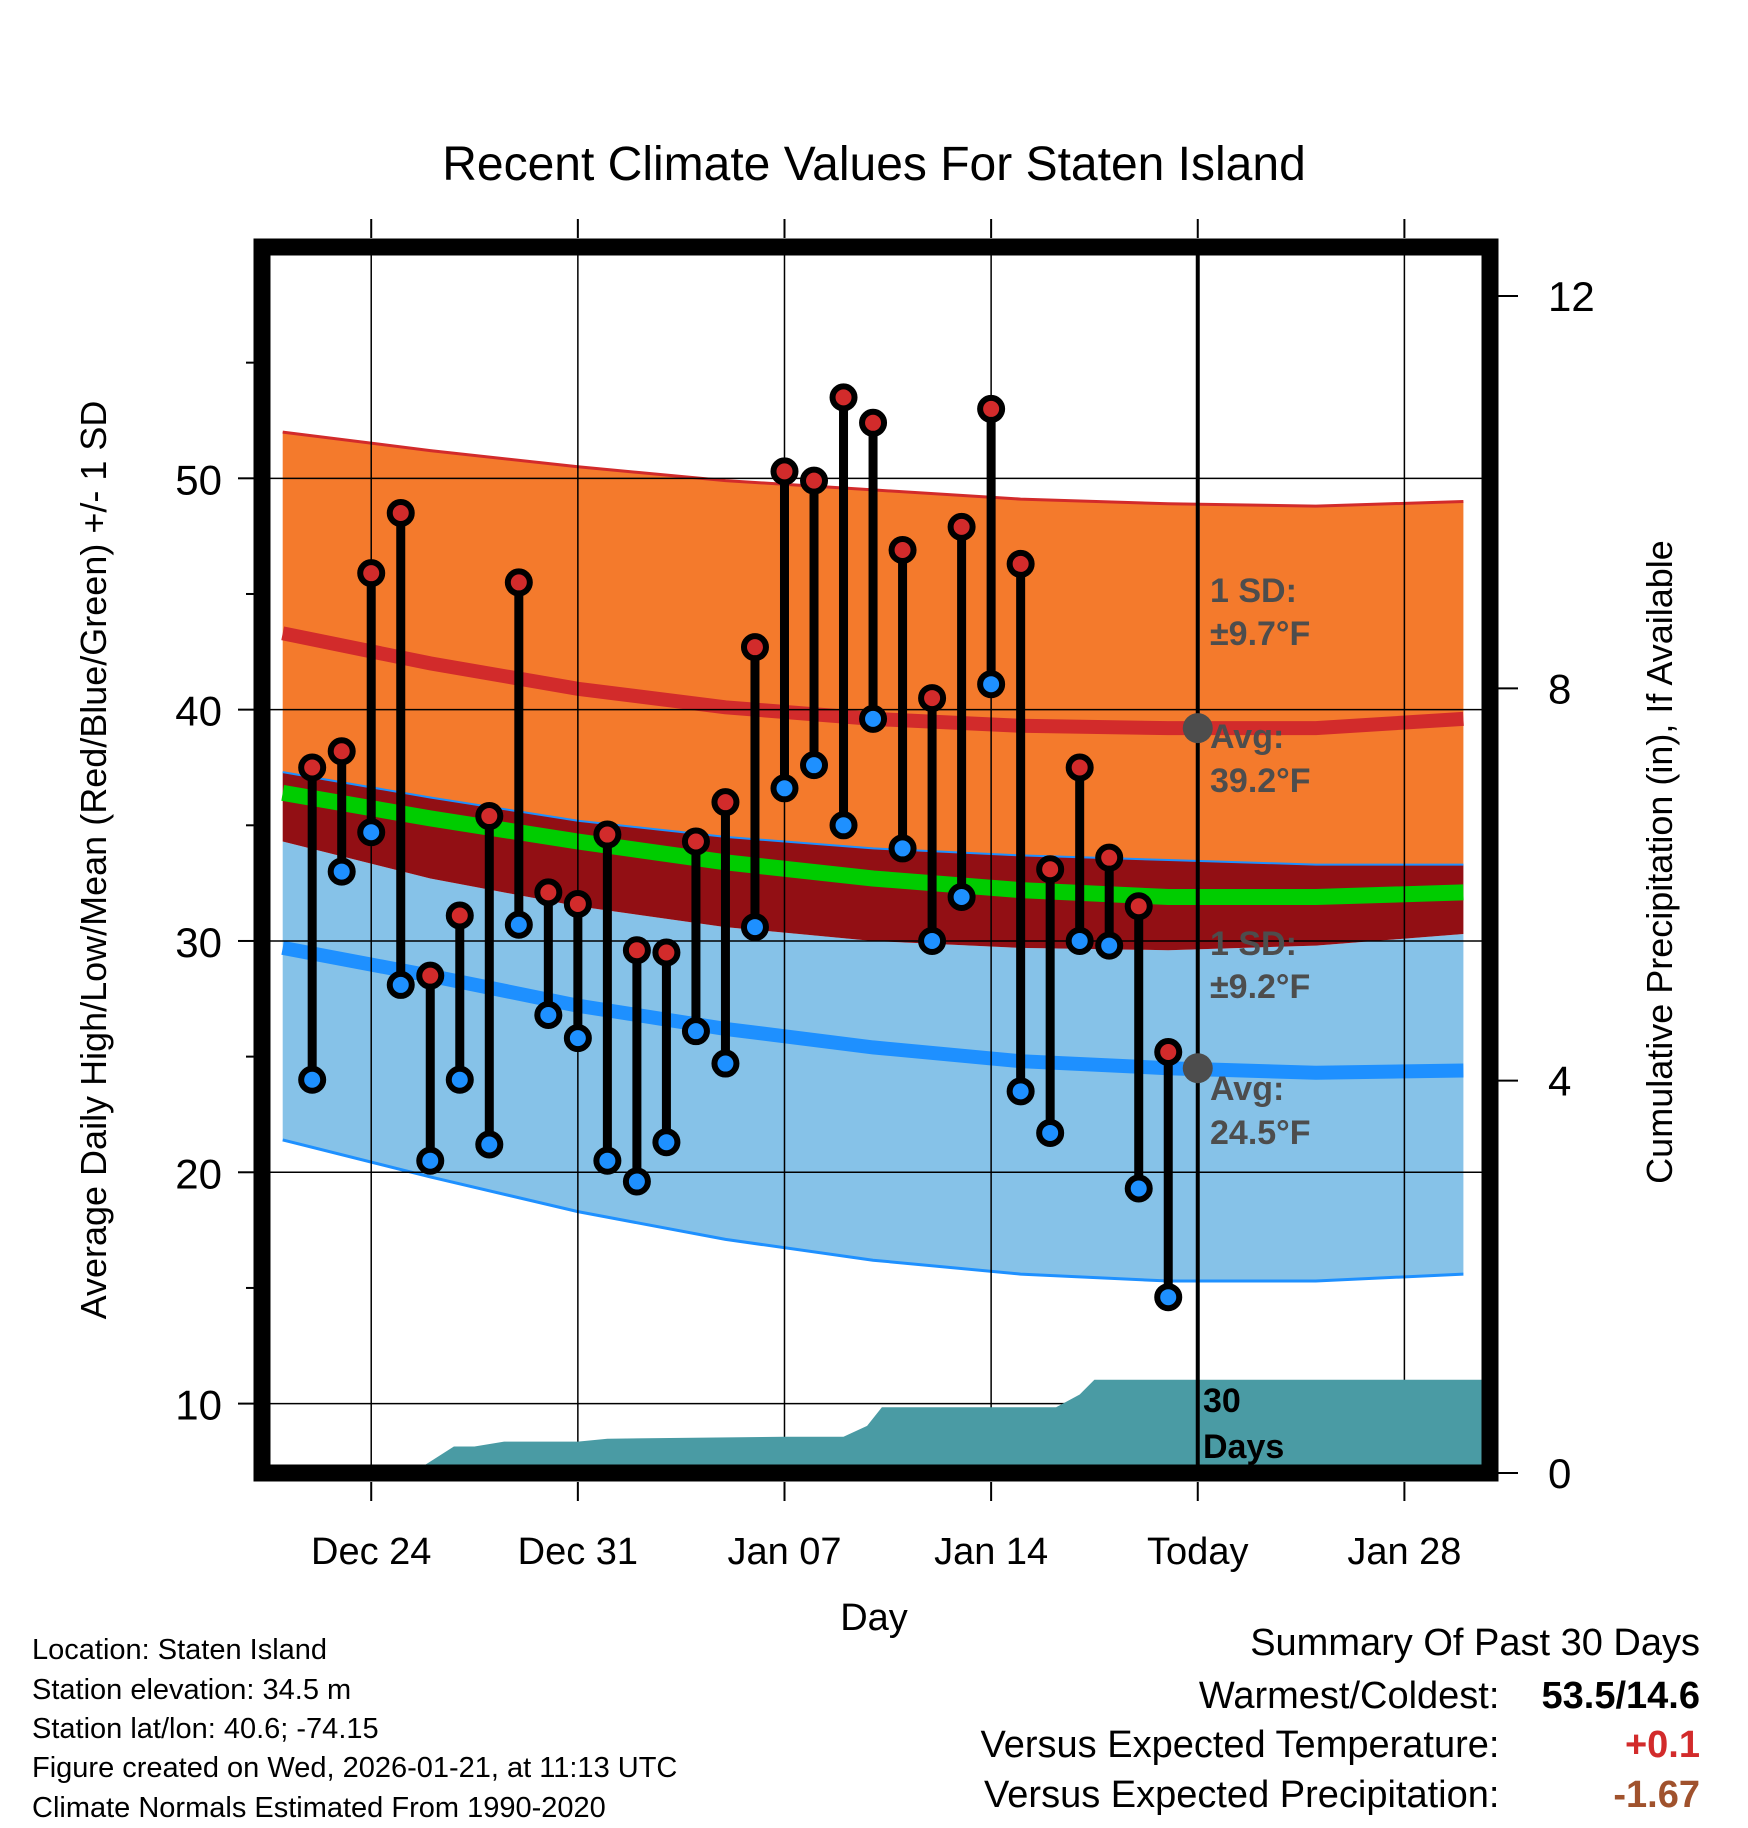 Image resolution: width=1748 pixels, height=1828 pixels. What do you see at coordinates (1253, 944) in the screenshot?
I see `low-sd-label: 1 SD:` at bounding box center [1253, 944].